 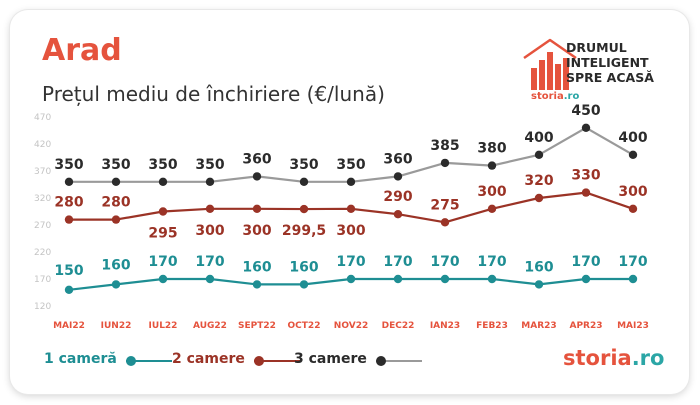 I want to click on x-tick-label: DEC22, so click(x=398, y=326).